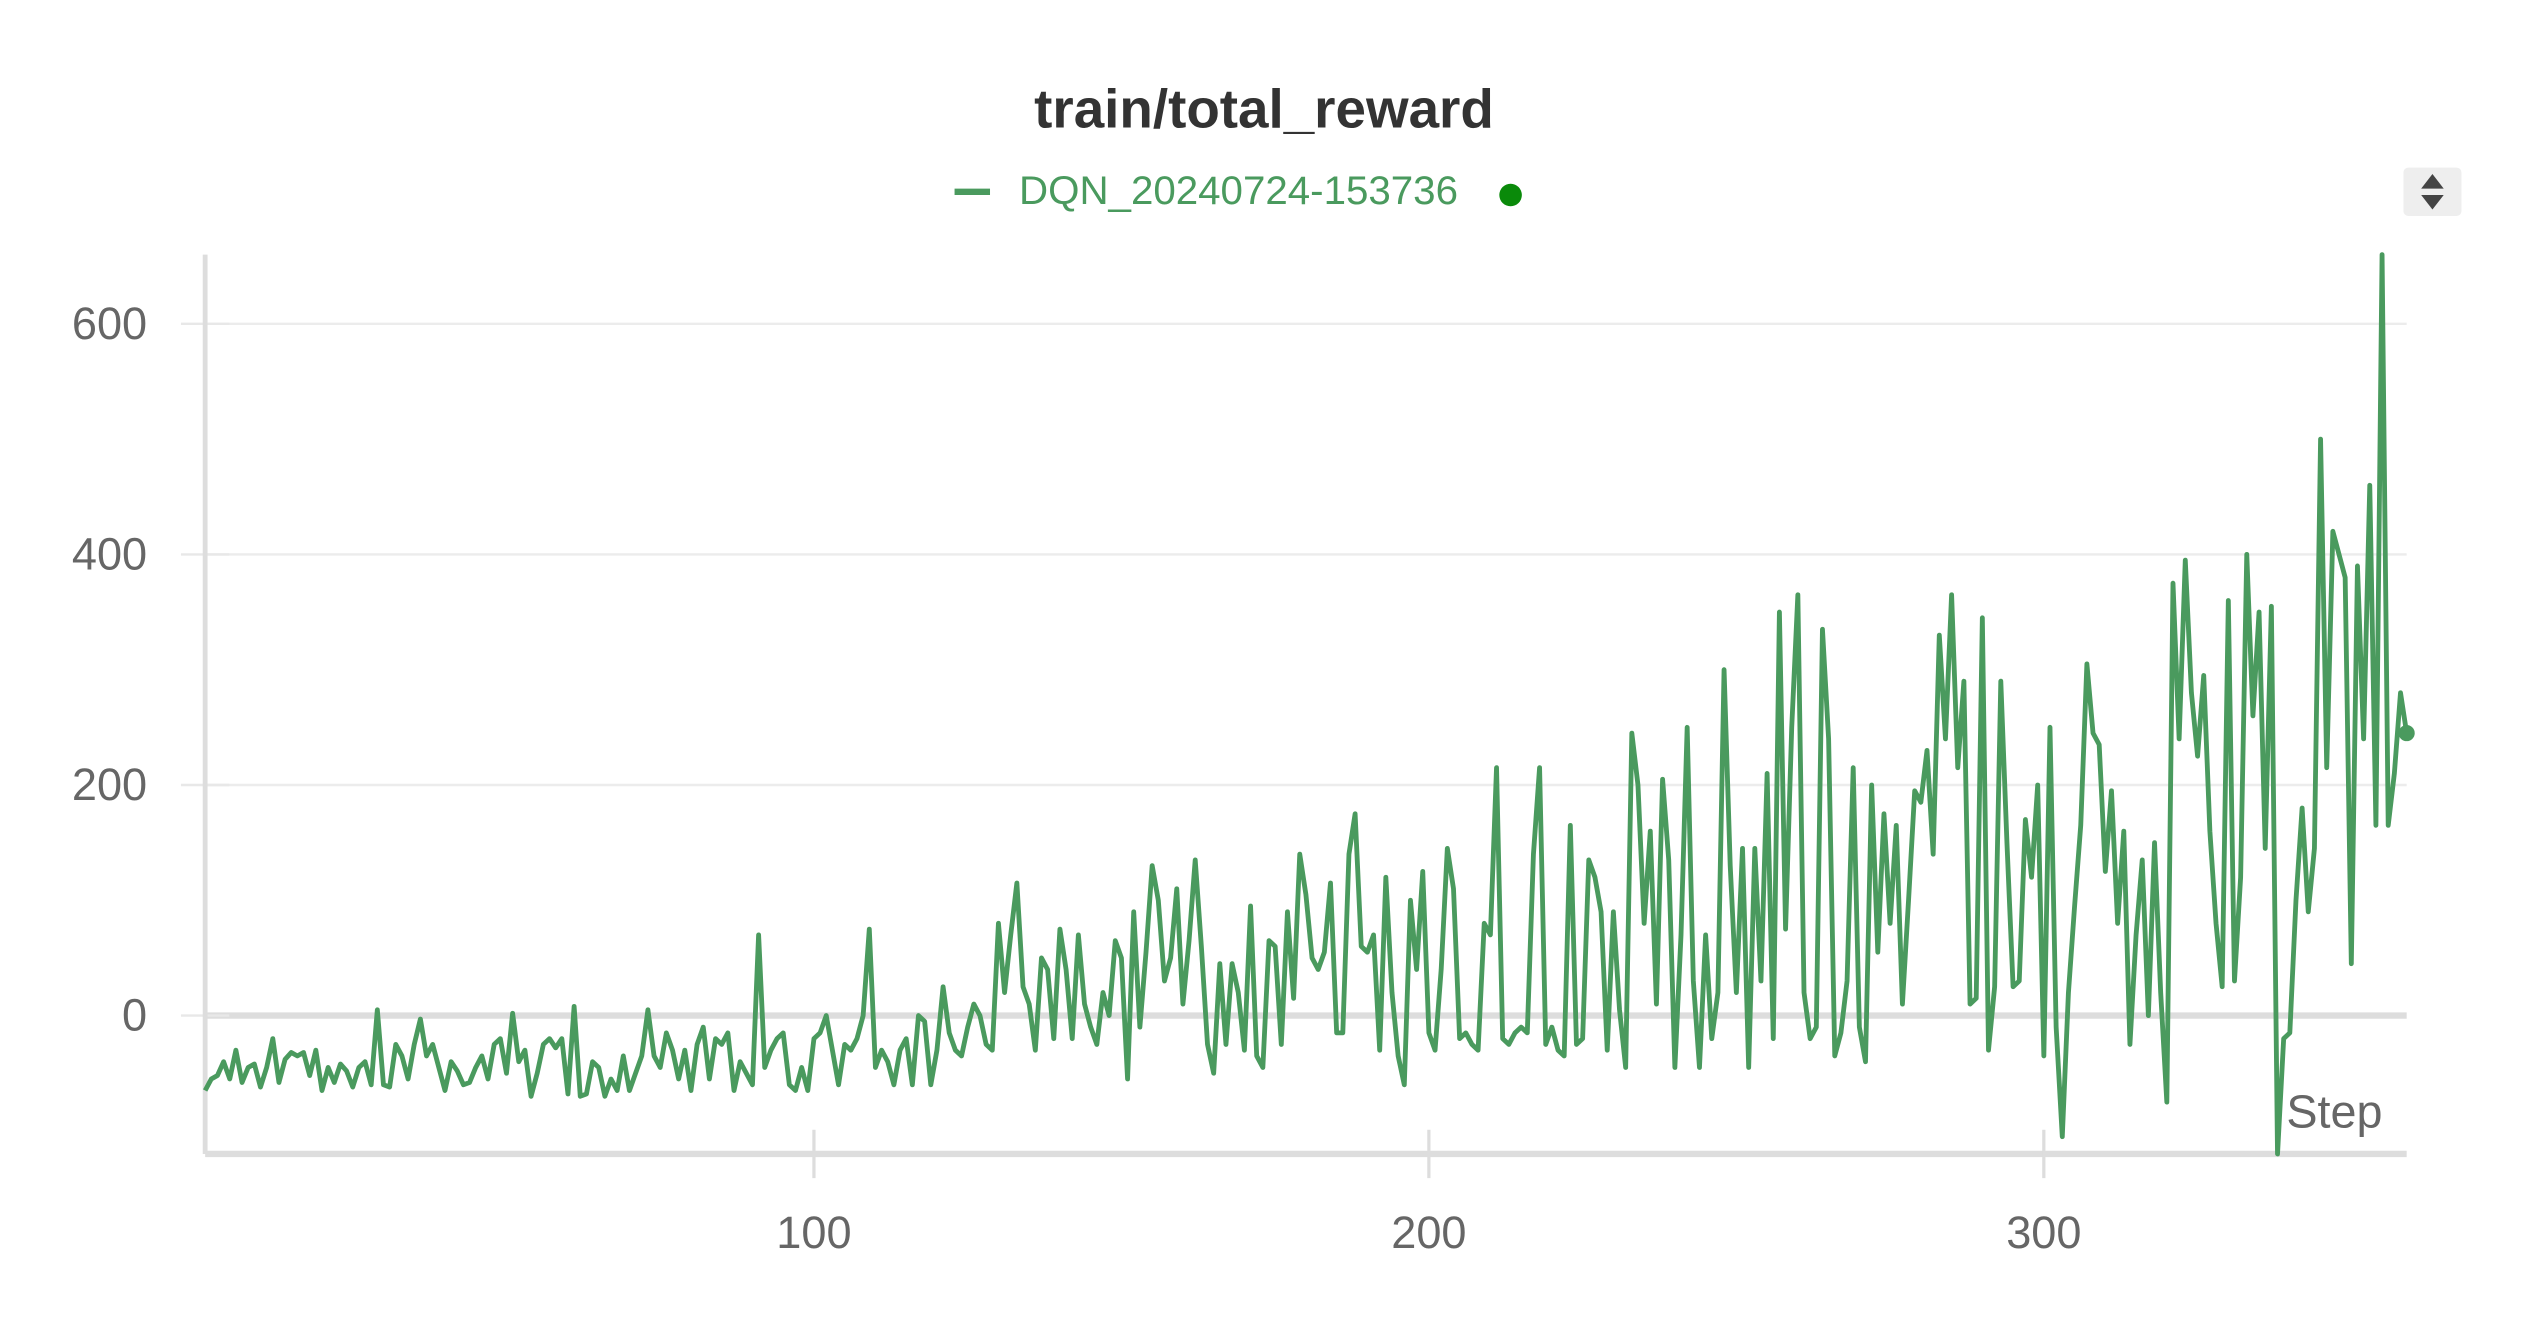 The height and width of the screenshot is (1328, 2528). I want to click on y-tick-label: 400, so click(109, 554).